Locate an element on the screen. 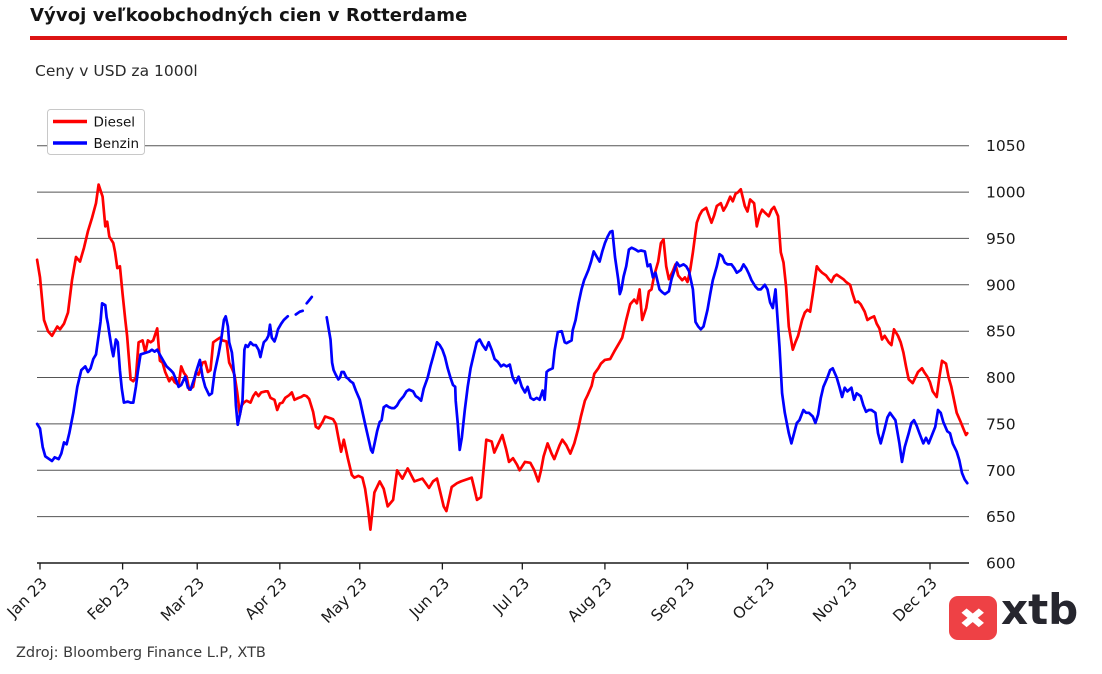  y-tick-label: 1050 is located at coordinates (1005, 146).